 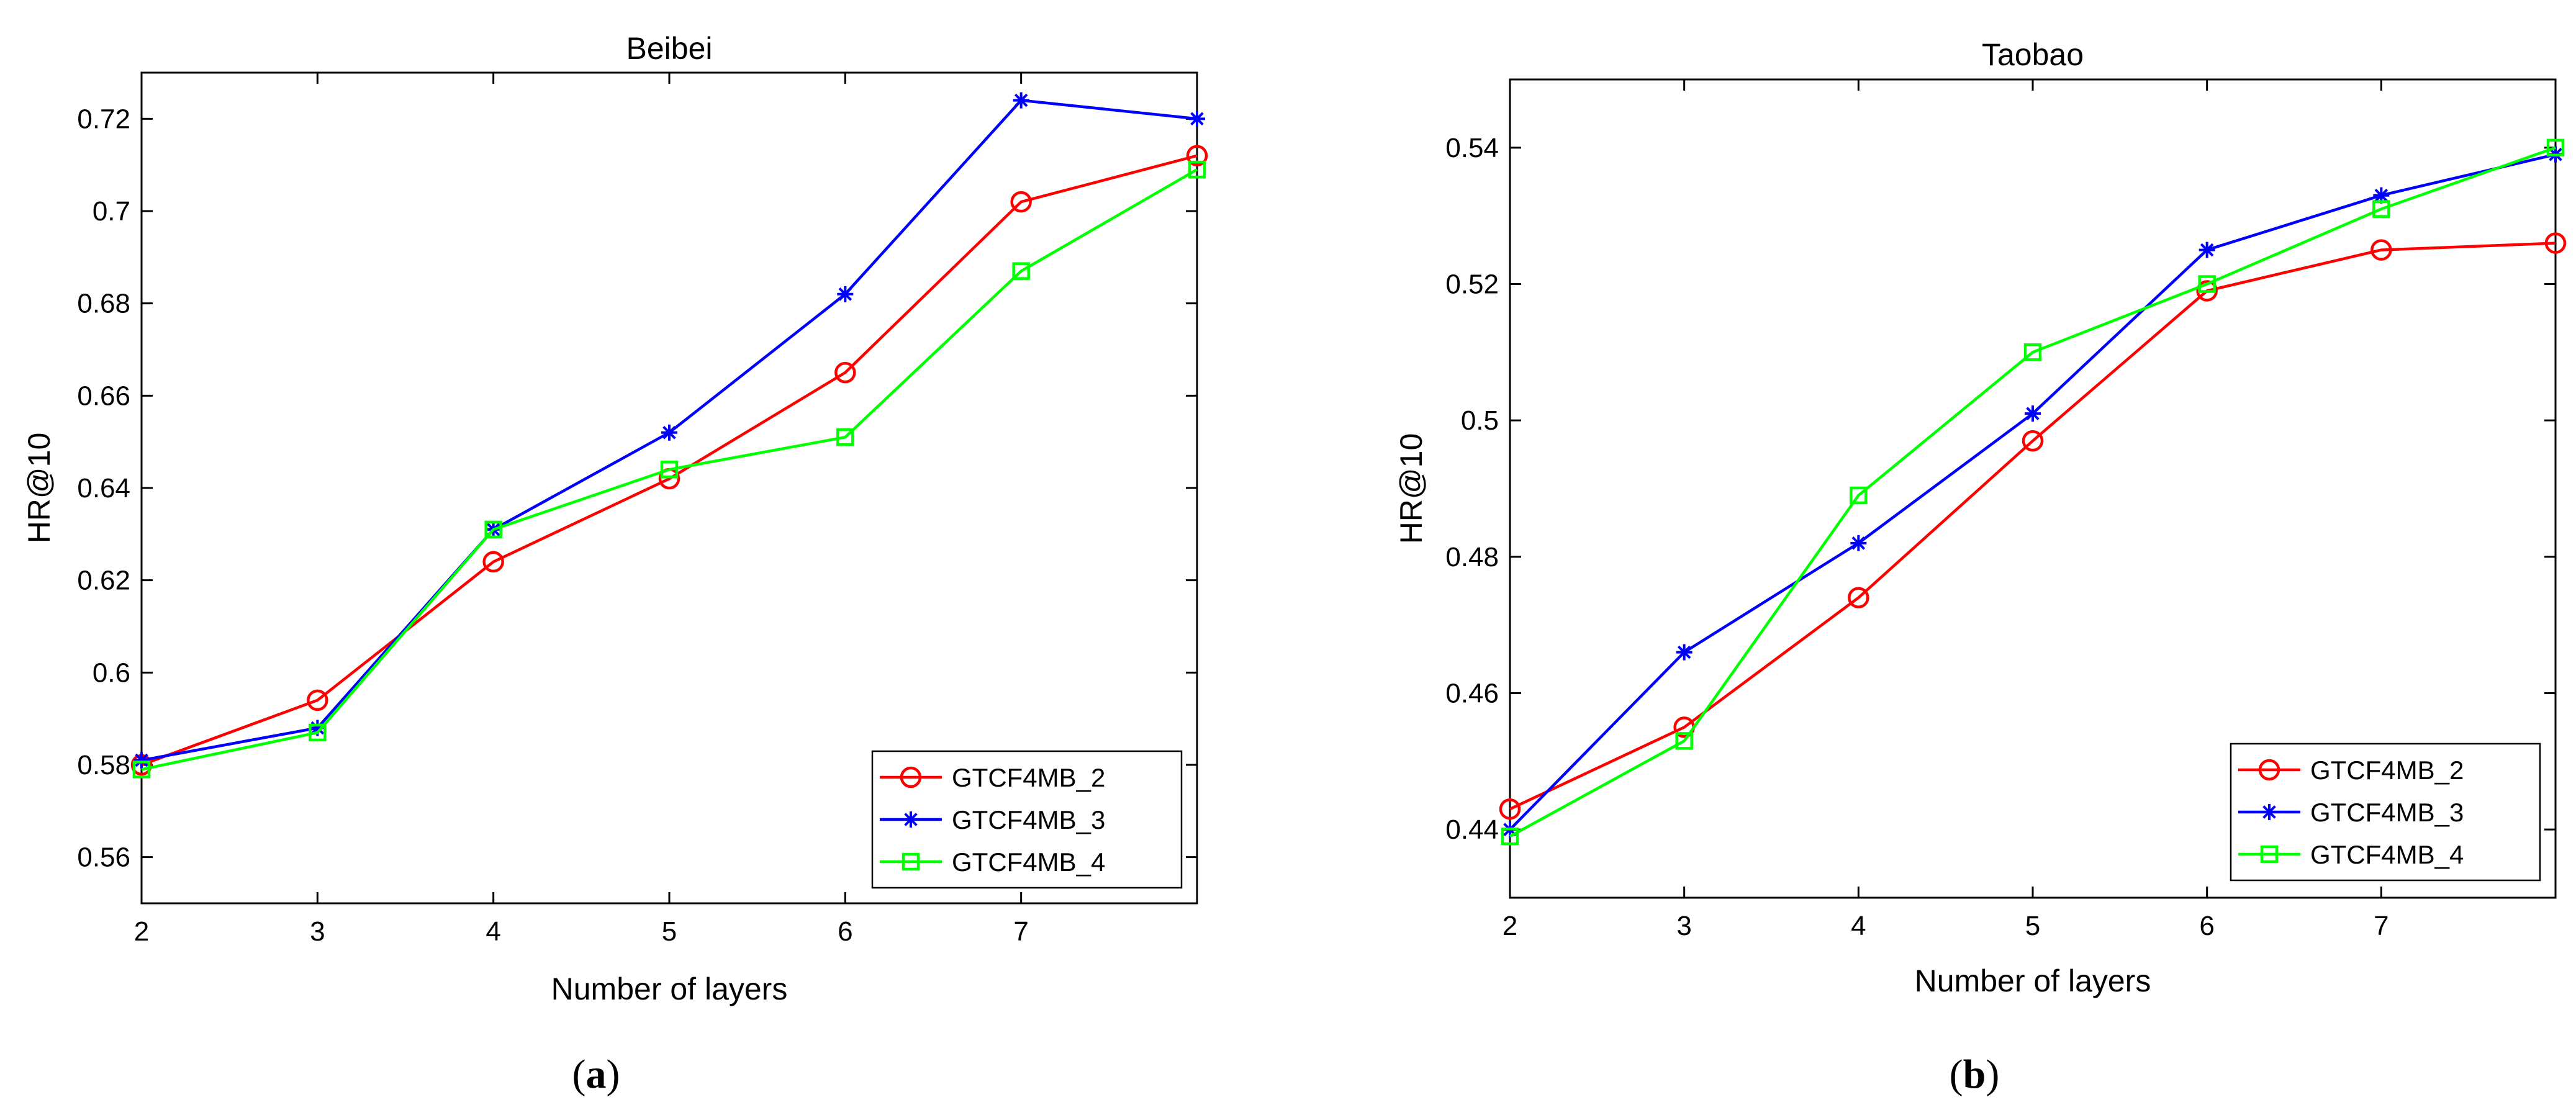 What do you see at coordinates (1472, 284) in the screenshot?
I see `y-tick-label: 0.52` at bounding box center [1472, 284].